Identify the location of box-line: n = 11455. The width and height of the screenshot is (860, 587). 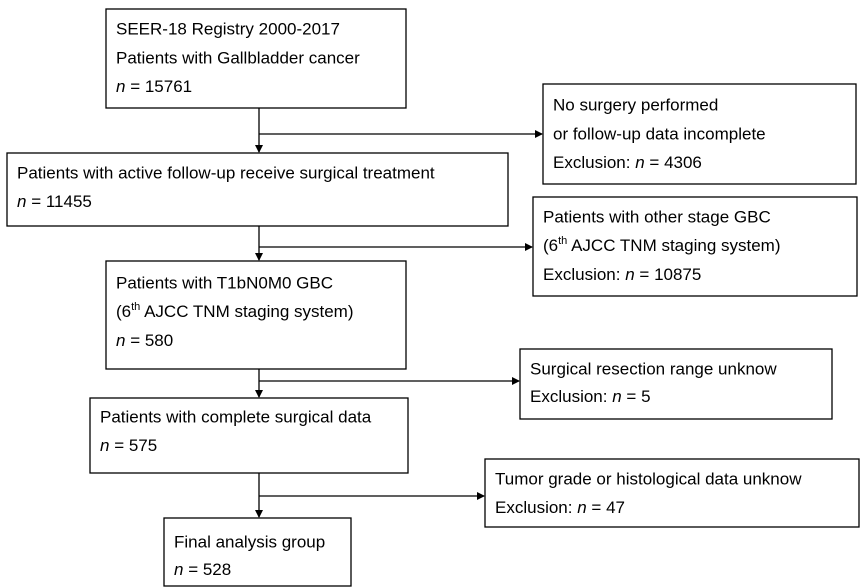
(54, 201).